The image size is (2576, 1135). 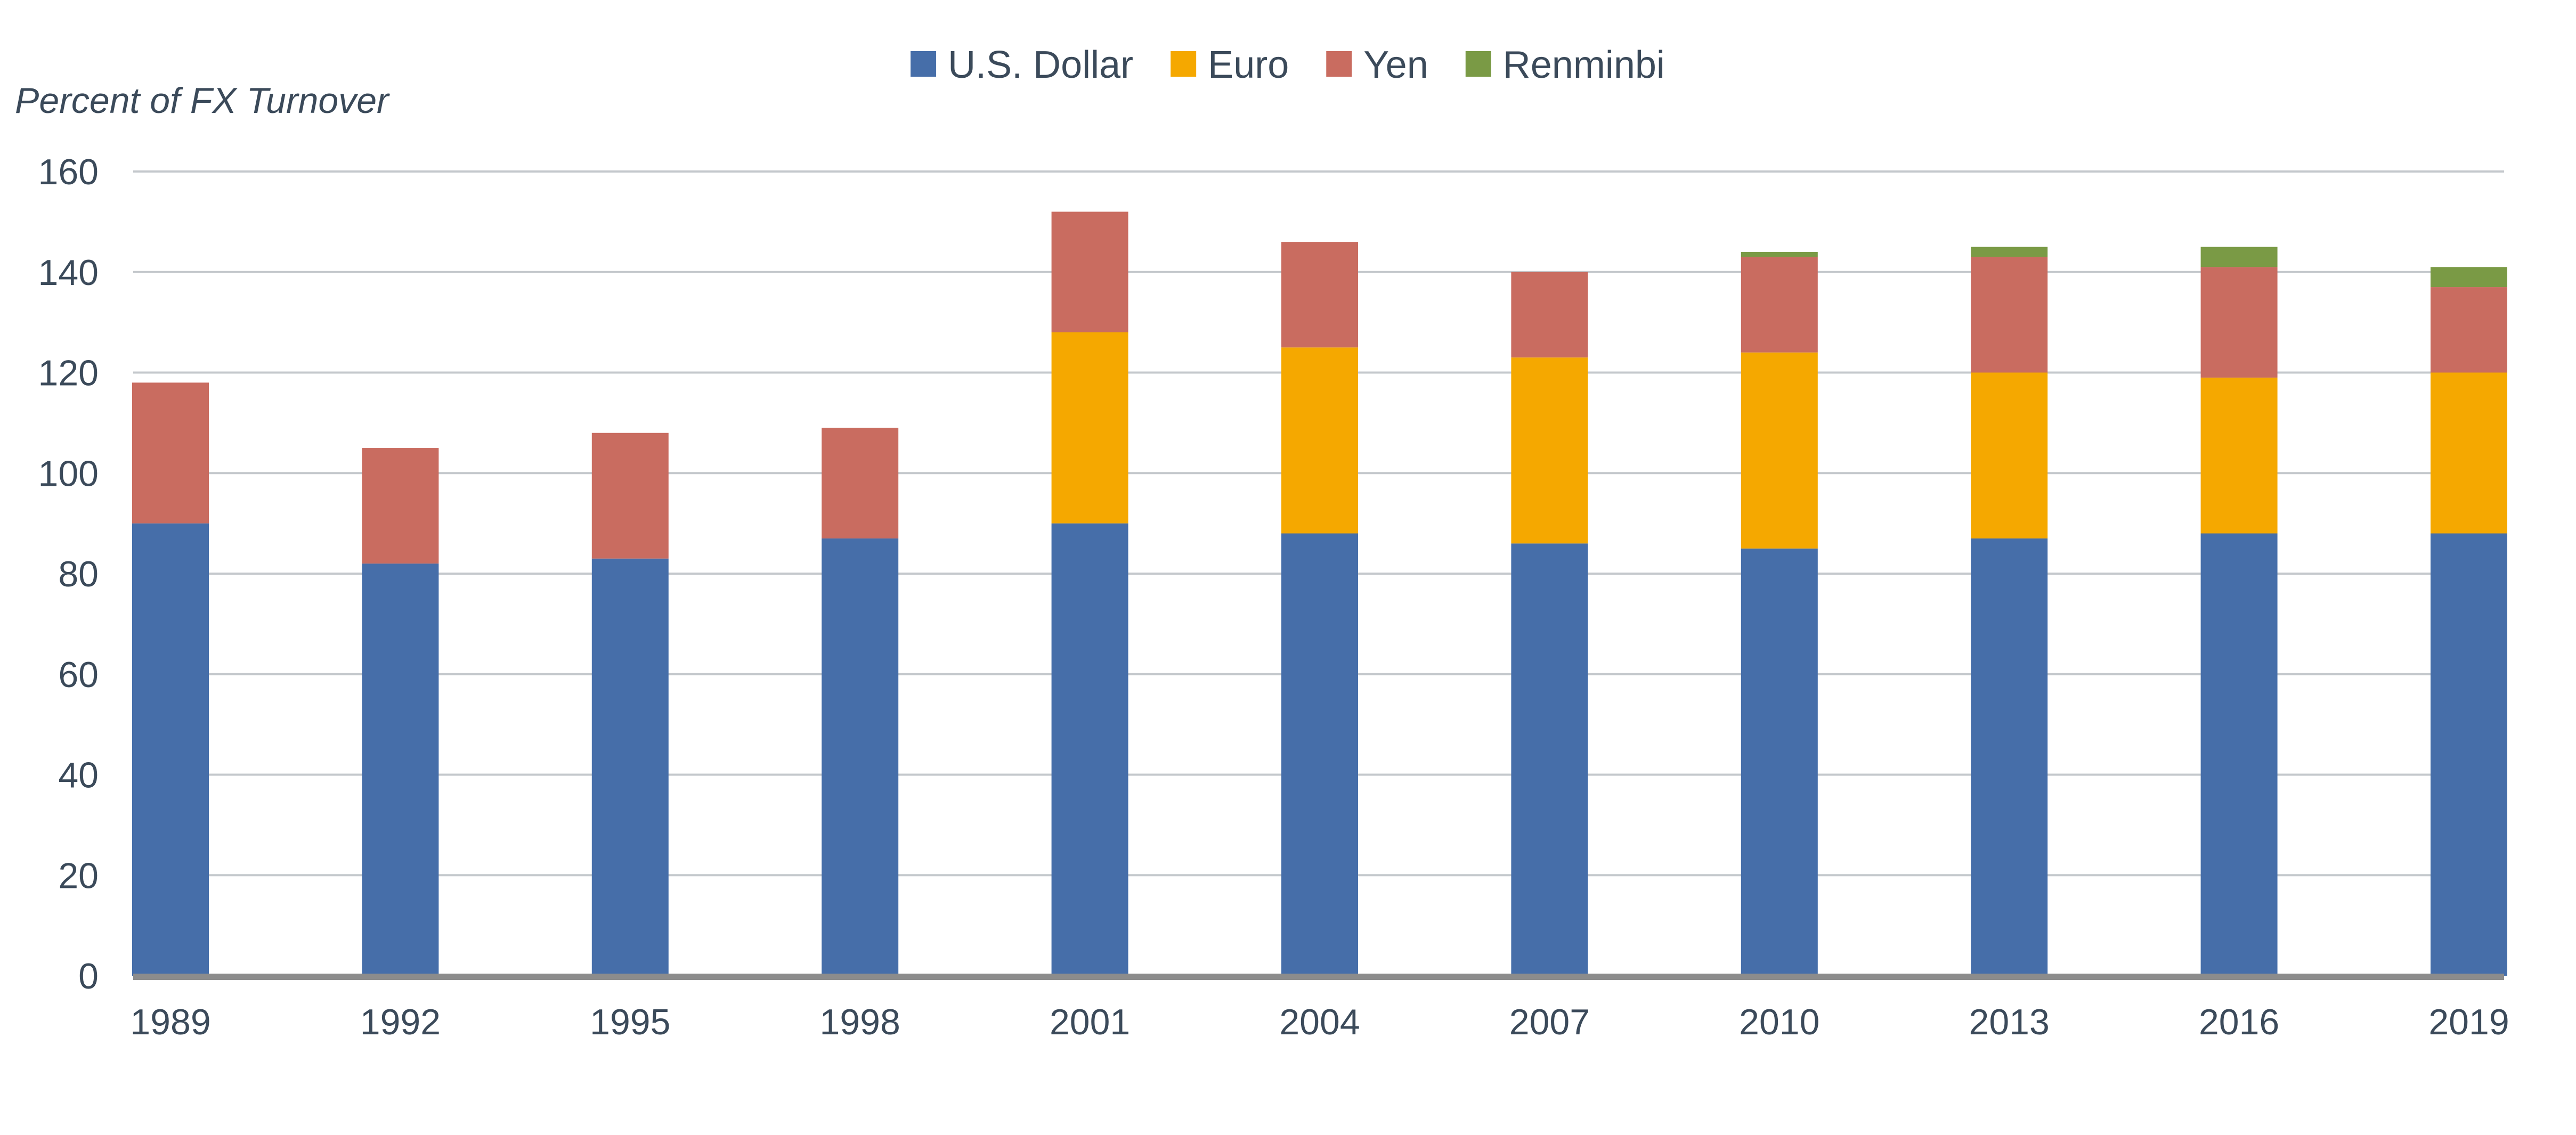 I want to click on legend: U.S. Dollar Euro Yen Renminbi, so click(x=1288, y=65).